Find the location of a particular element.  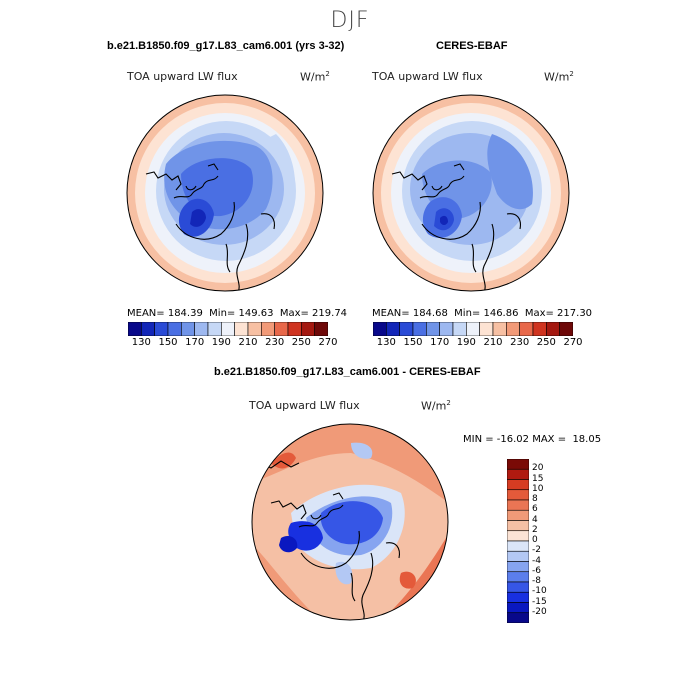

panel1-polar-map is located at coordinates (225, 193).